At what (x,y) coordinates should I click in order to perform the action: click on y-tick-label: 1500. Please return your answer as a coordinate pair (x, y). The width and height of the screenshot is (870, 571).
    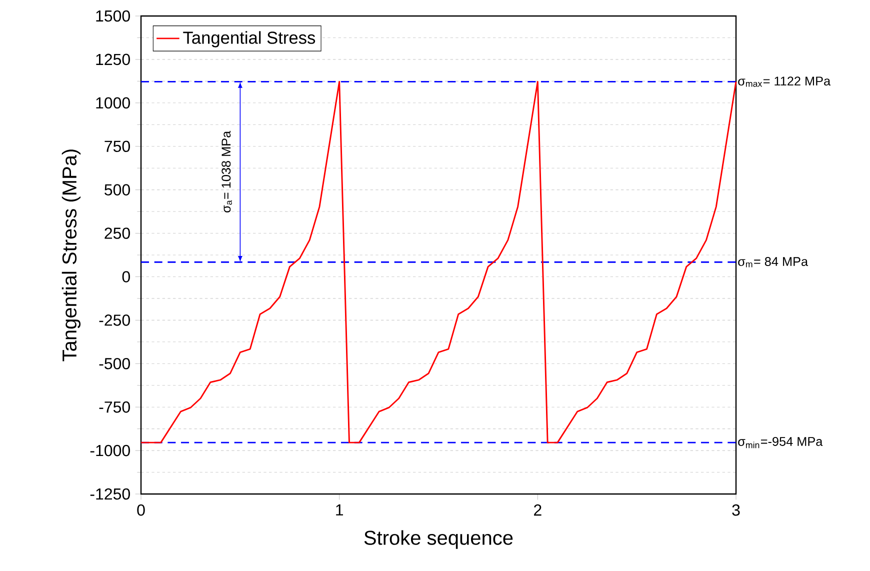
    Looking at the image, I should click on (113, 16).